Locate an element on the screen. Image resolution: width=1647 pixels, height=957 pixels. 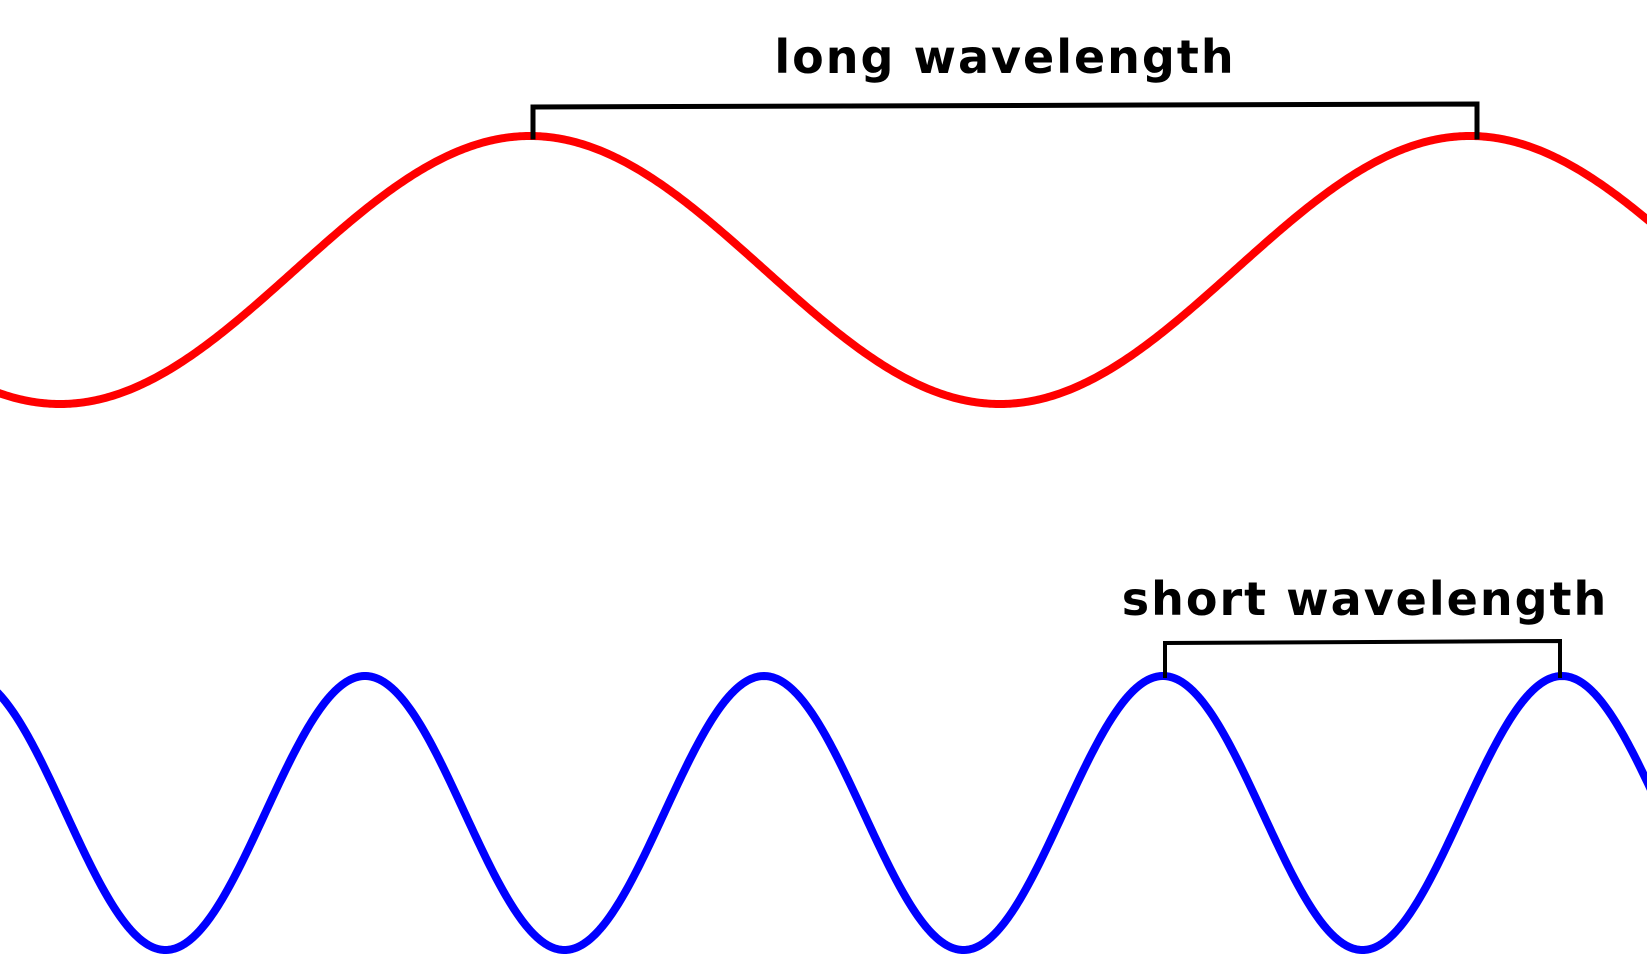
short-wavelength-label: short wavelength is located at coordinates (1365, 599).